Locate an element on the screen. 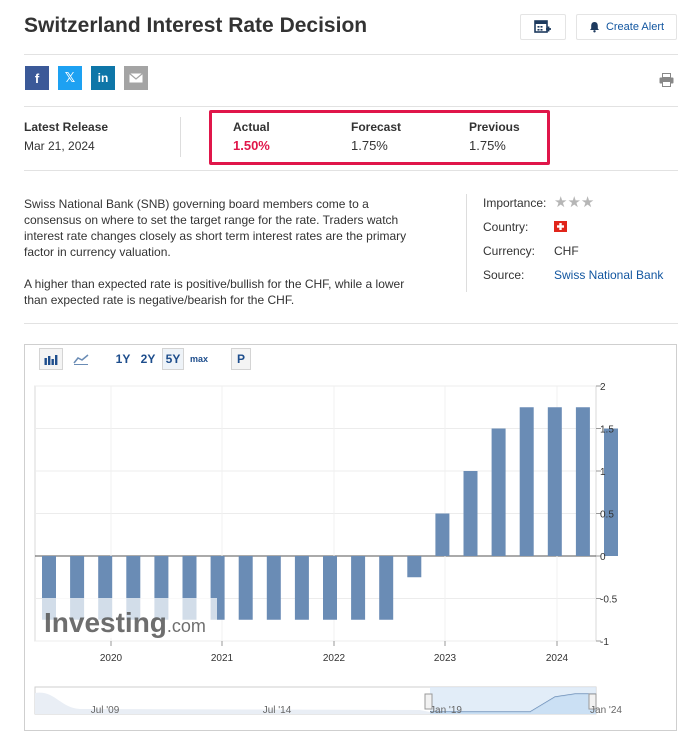 This screenshot has height=738, width=693. latest-release-date: Mar 21, 2024 is located at coordinates (59, 146).